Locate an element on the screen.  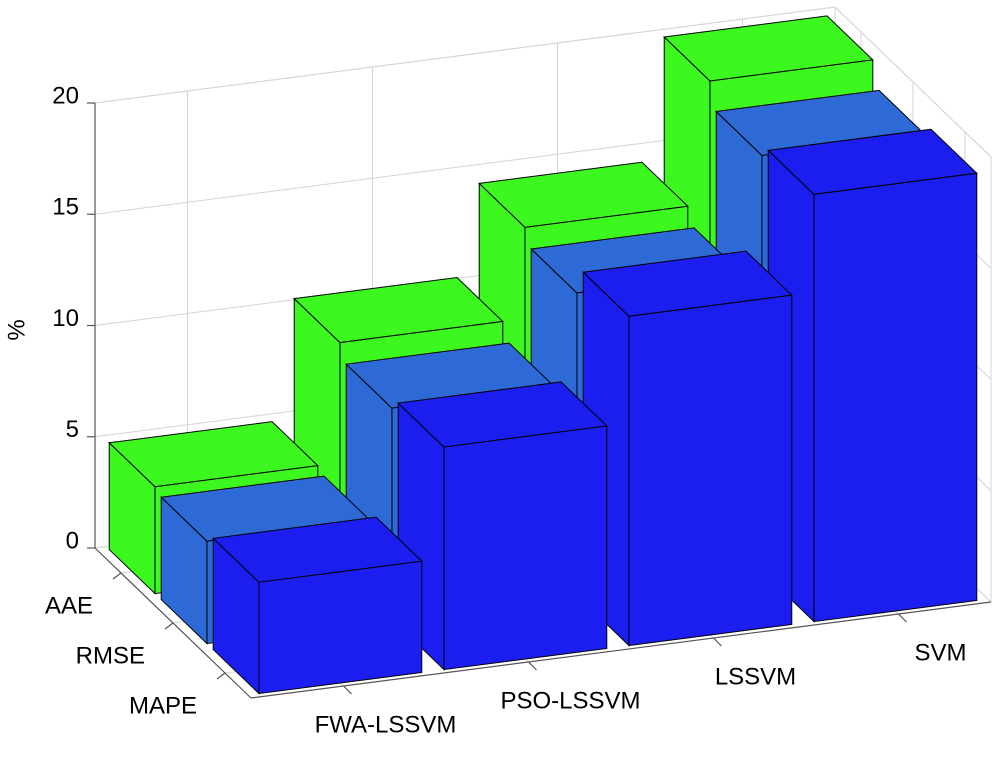
series-label: RMSE is located at coordinates (110, 655).